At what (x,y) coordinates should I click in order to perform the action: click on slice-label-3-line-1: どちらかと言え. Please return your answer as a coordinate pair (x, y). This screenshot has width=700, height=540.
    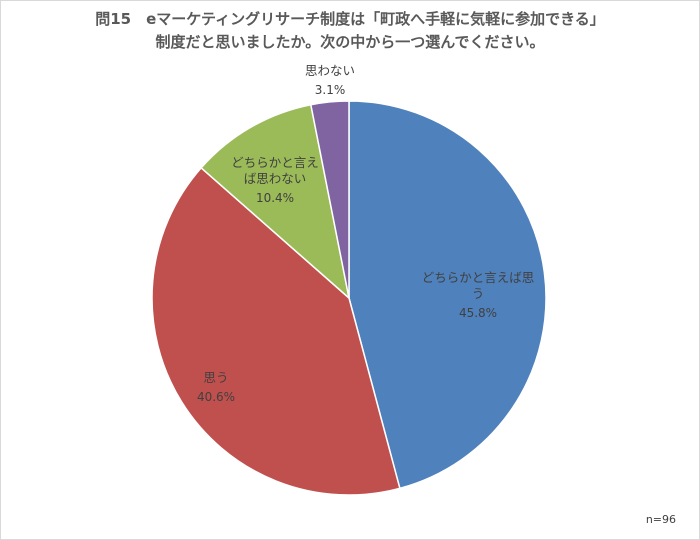
    Looking at the image, I should click on (275, 162).